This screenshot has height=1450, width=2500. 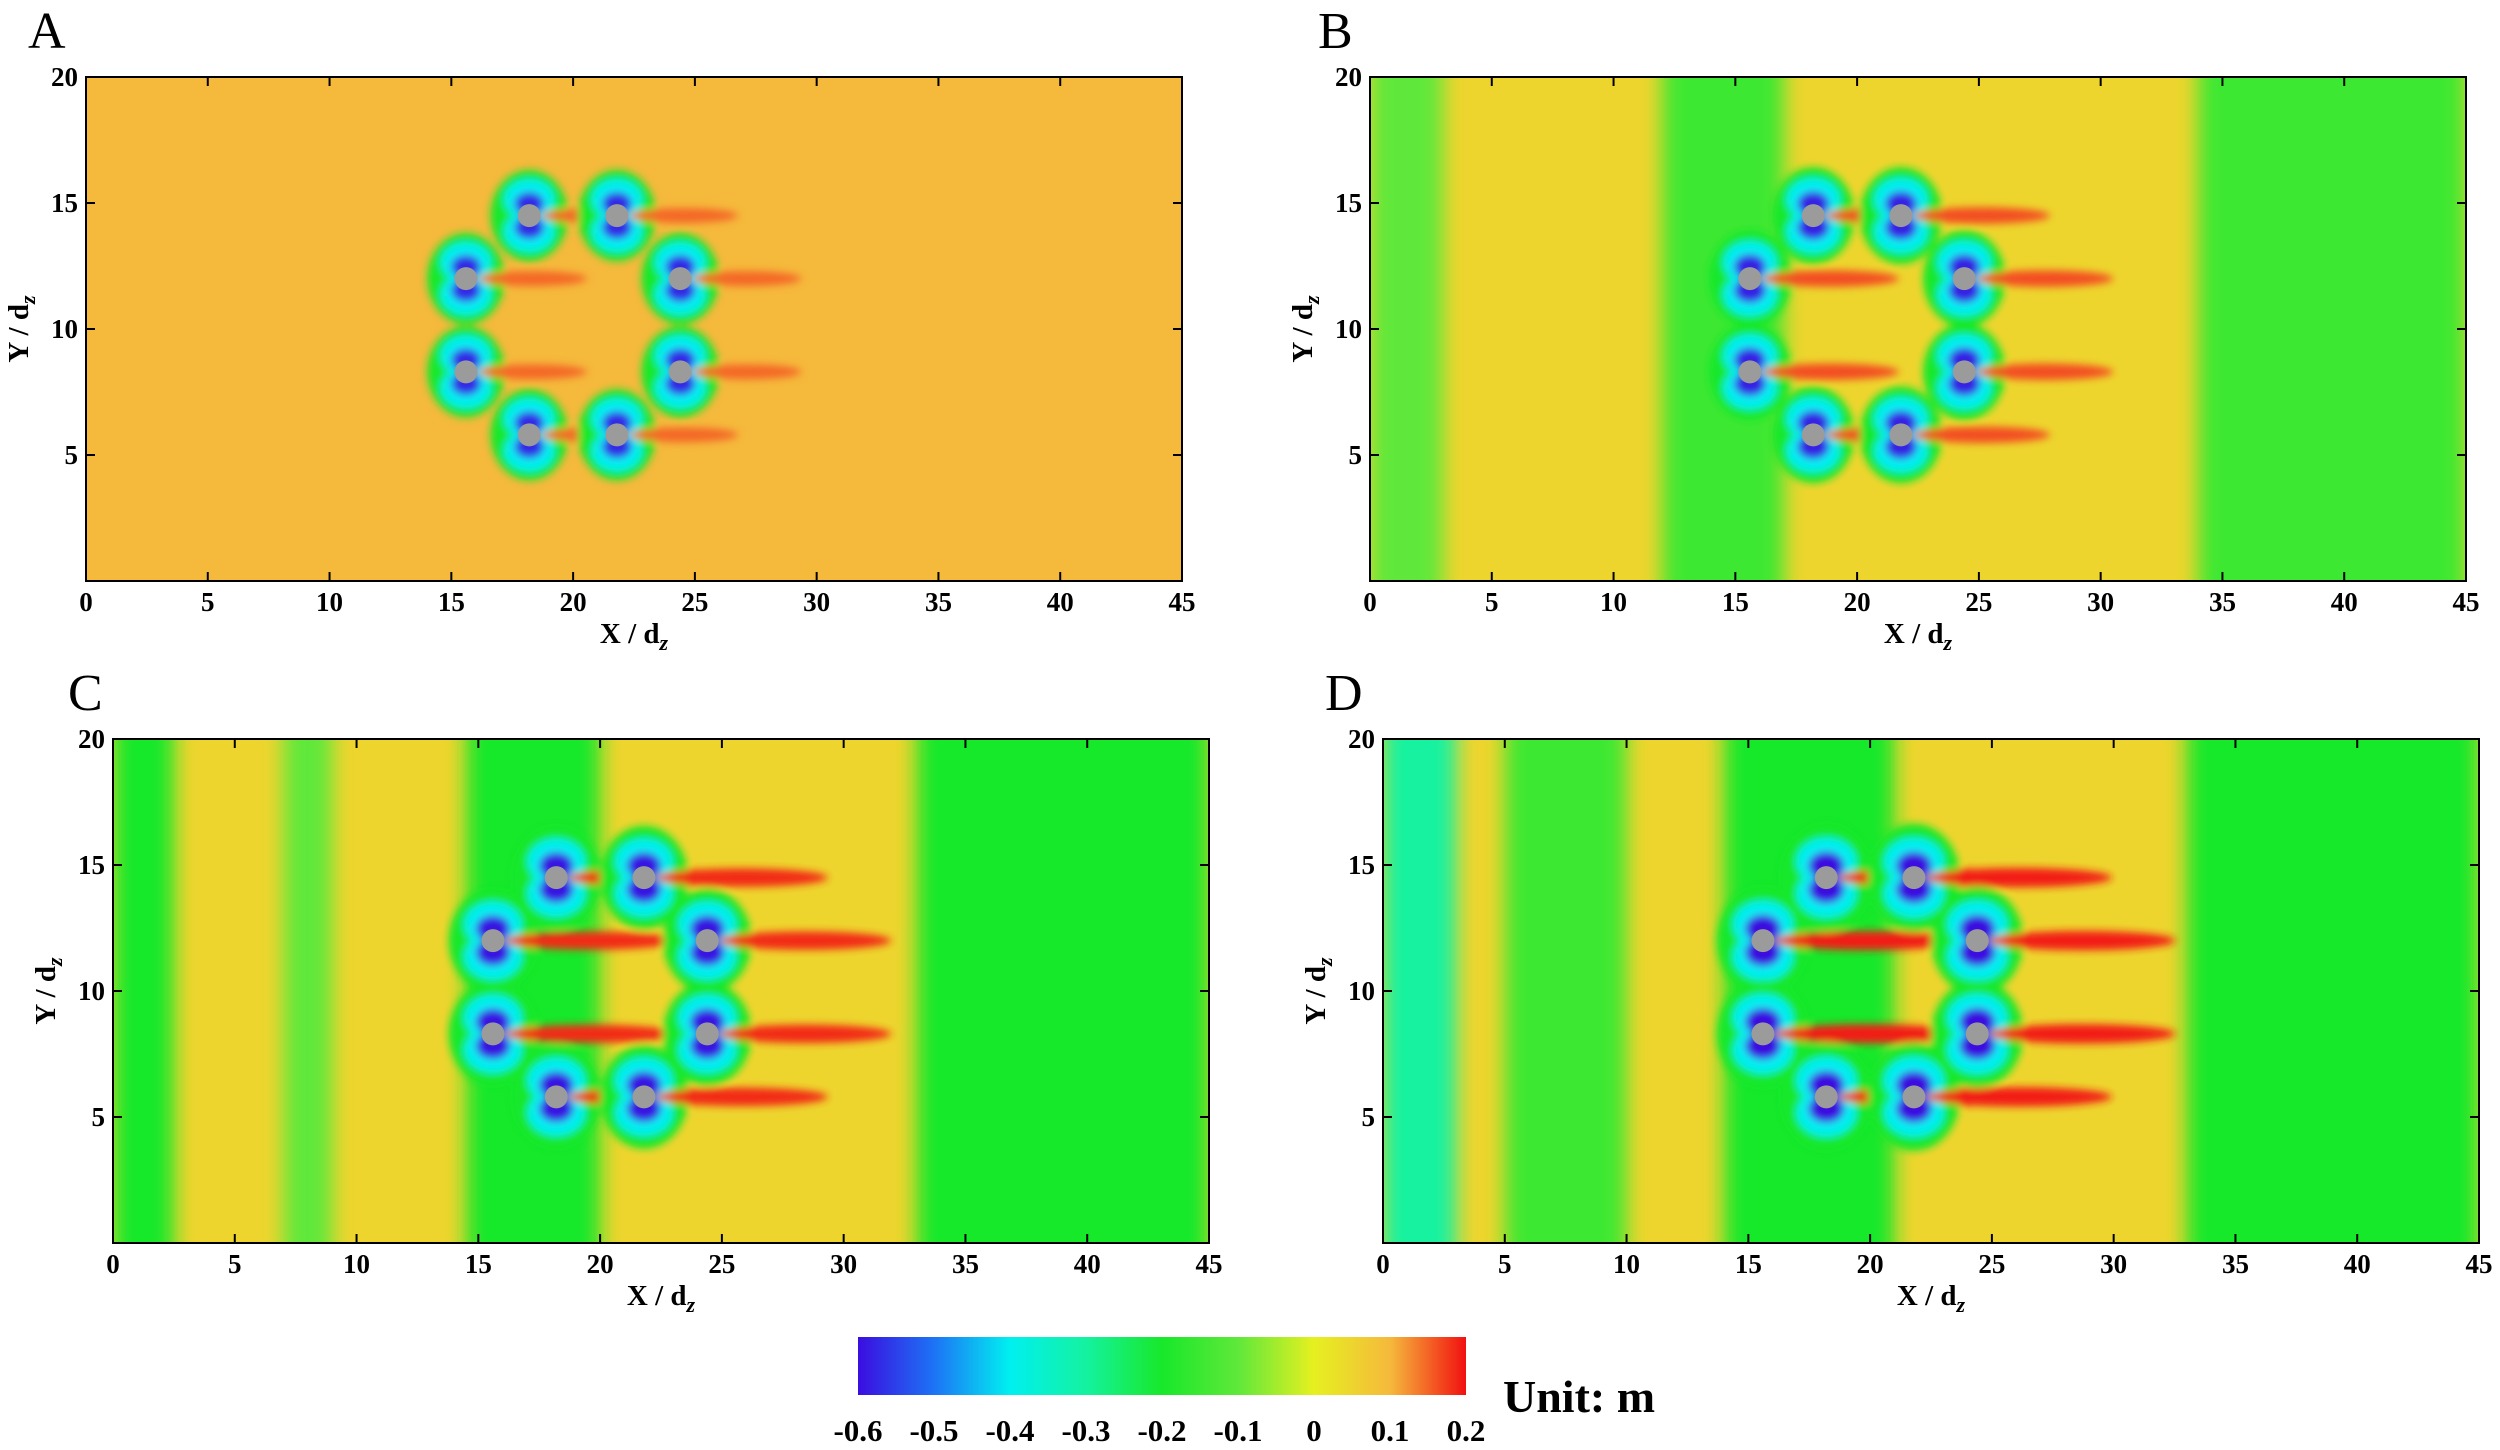 What do you see at coordinates (1237, 1430) in the screenshot?
I see `colorbar-tick-label: -0.1` at bounding box center [1237, 1430].